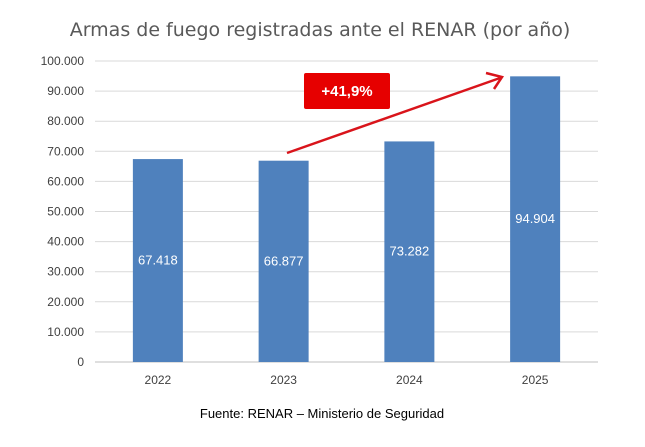 This screenshot has width=645, height=447. I want to click on growth-label: +41,9%, so click(346, 91).